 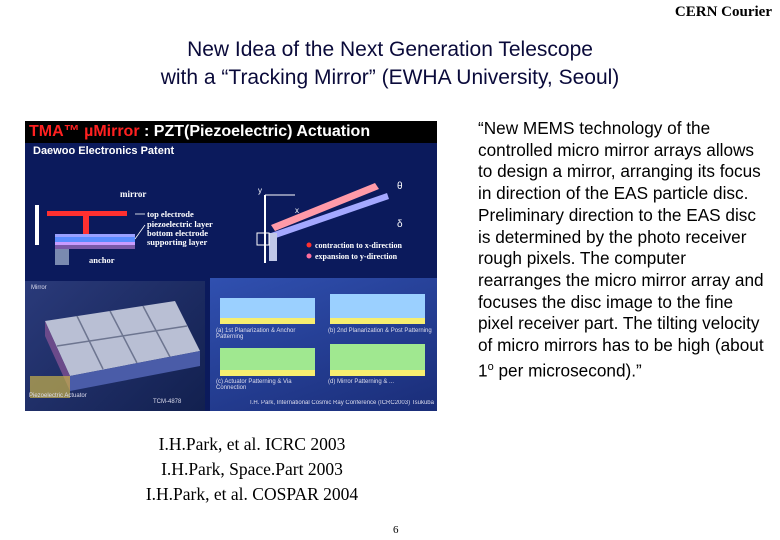 I want to click on step-c-label: (c) Actuator Patterning & Via Connection, so click(x=254, y=385).